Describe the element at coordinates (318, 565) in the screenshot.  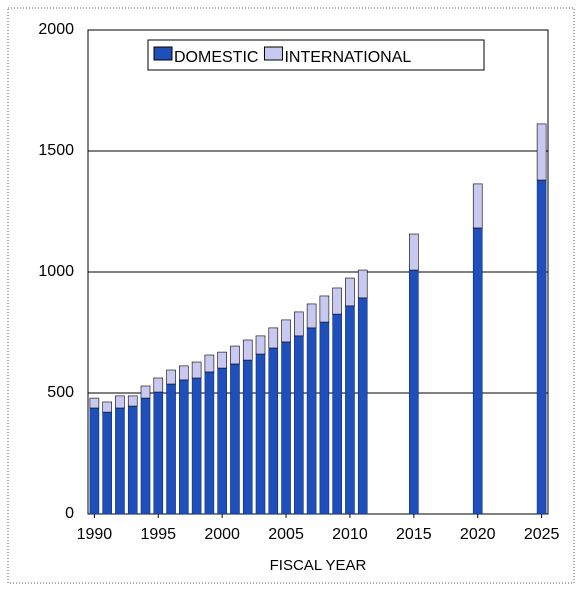
I see `x-axis-label: FISCAL YEAR` at that location.